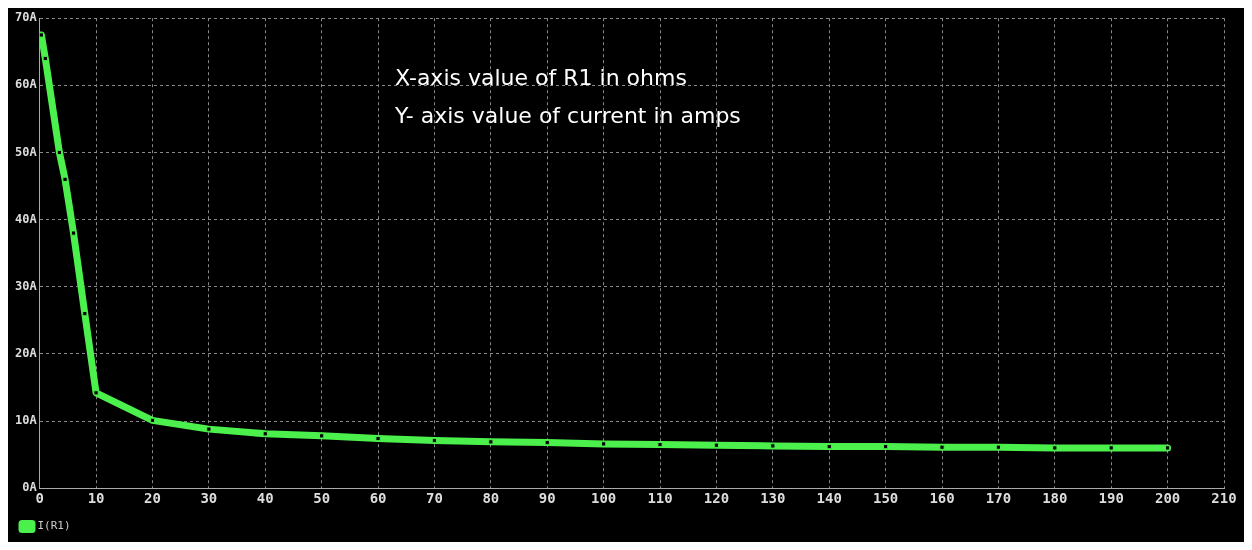 This screenshot has width=1252, height=550. I want to click on x-tick-label: 120, so click(716, 498).